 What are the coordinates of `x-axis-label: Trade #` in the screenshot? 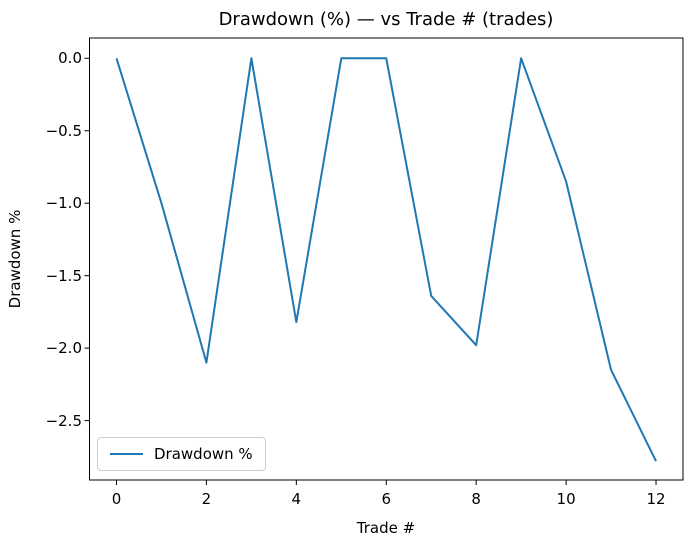 It's located at (386, 528).